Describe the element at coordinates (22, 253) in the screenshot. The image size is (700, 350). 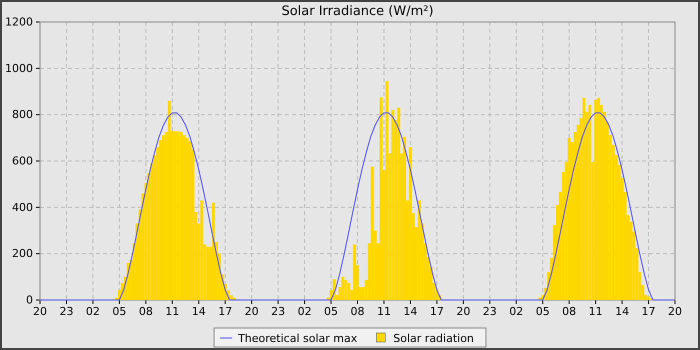
I see `y-tick-label: 200` at that location.